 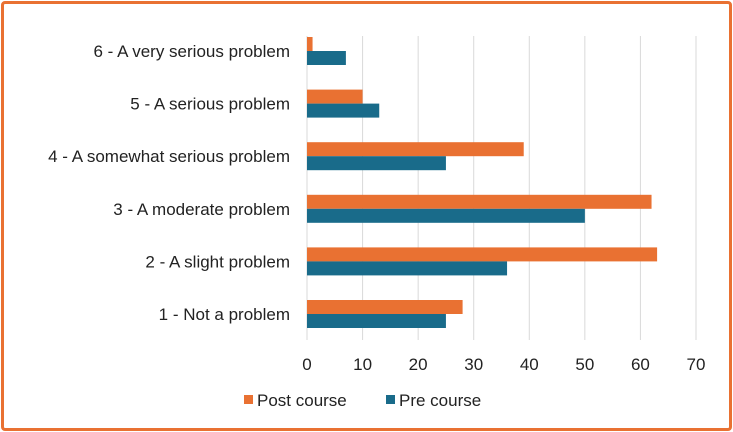 I want to click on legend-label: Pre course, so click(x=440, y=400).